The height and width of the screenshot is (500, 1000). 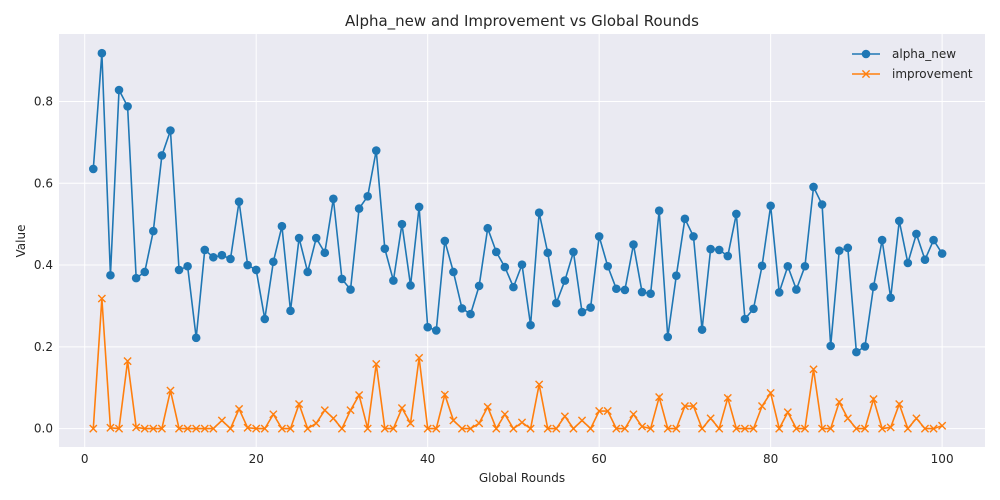 What do you see at coordinates (43, 429) in the screenshot?
I see `y-tick-label: 0.0` at bounding box center [43, 429].